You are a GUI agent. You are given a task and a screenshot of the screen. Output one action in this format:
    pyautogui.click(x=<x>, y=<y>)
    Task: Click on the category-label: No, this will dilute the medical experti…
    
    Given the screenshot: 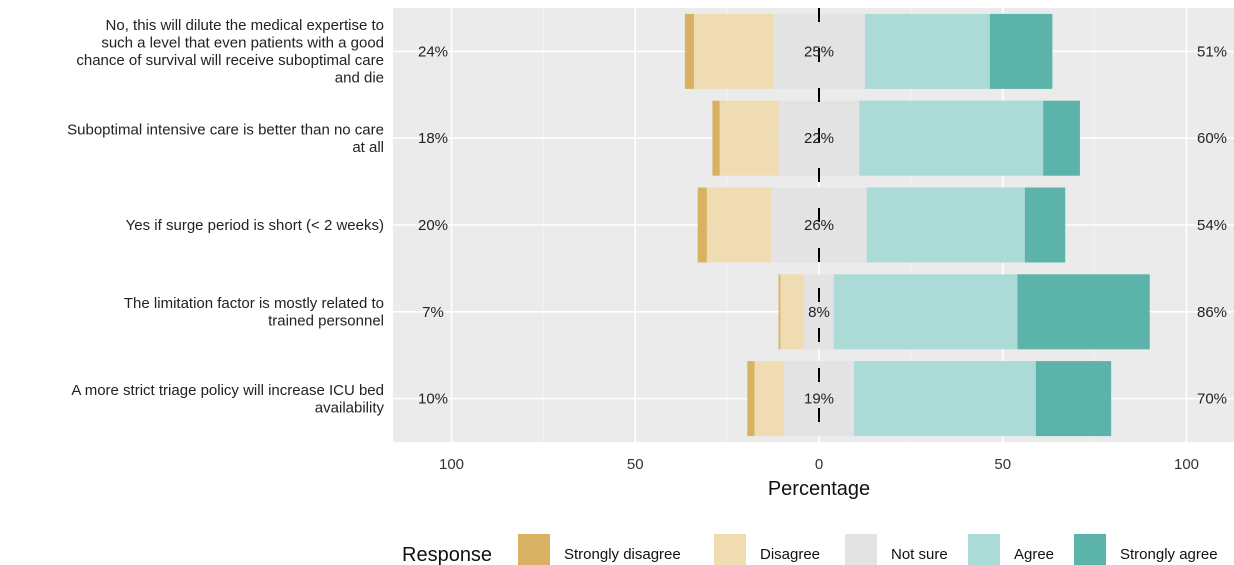 What is the action you would take?
    pyautogui.click(x=230, y=52)
    